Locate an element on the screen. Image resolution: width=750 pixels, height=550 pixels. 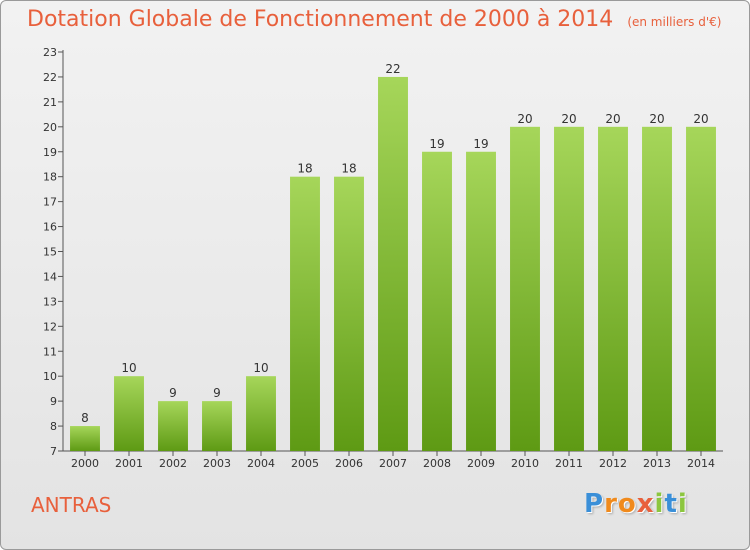
y-tick-label: 14 is located at coordinates (50, 276).